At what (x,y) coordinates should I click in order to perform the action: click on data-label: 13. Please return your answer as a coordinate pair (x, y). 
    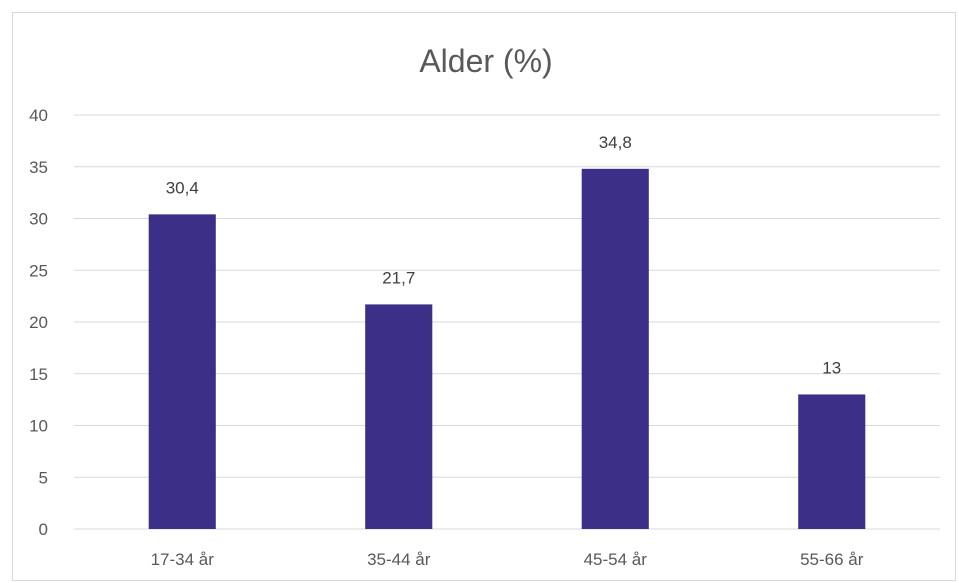
    Looking at the image, I should click on (831, 367).